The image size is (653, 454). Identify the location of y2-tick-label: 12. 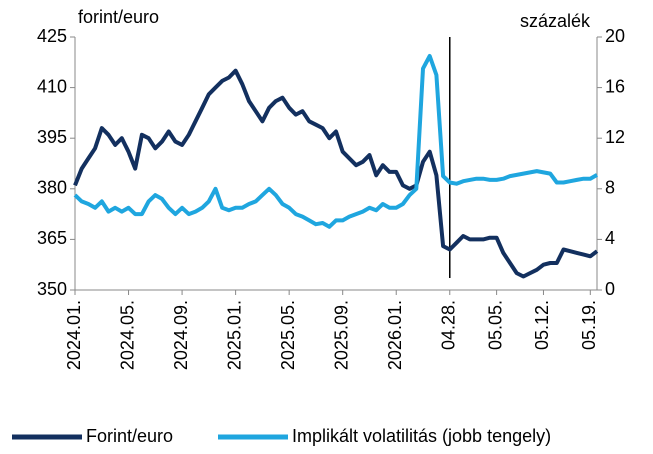
(615, 137).